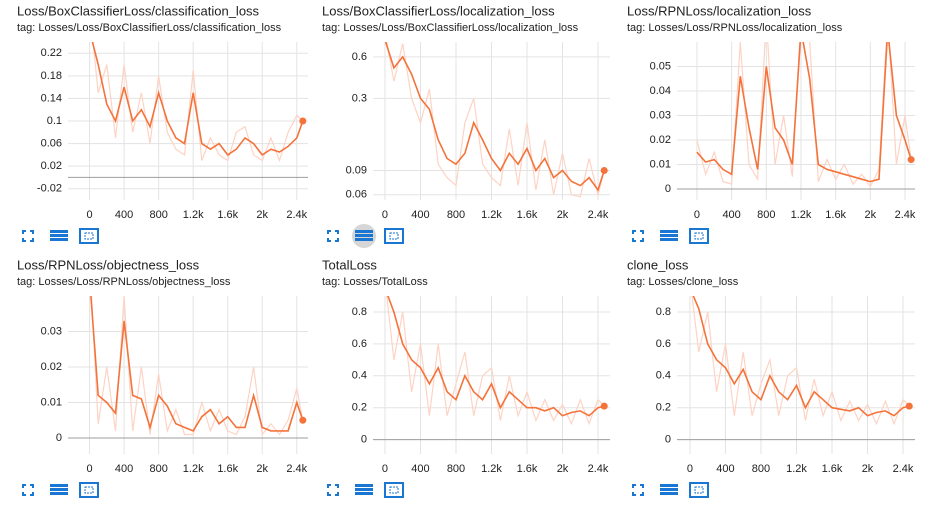 The width and height of the screenshot is (948, 516). Describe the element at coordinates (660, 66) in the screenshot. I see `y-tick-label: 0.05` at that location.